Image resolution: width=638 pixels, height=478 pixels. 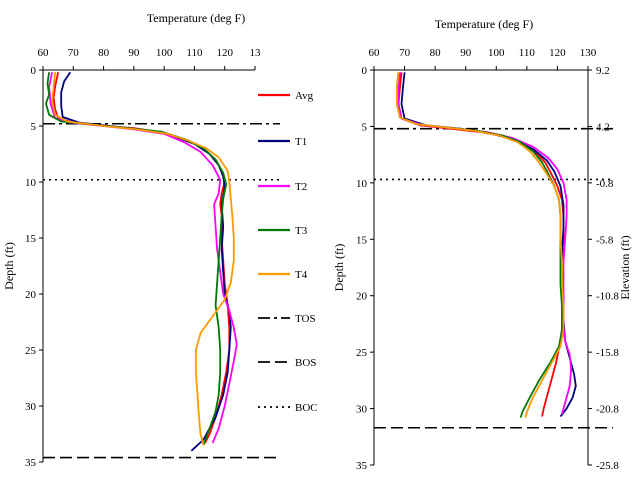 What do you see at coordinates (301, 275) in the screenshot?
I see `legend-label-t4: T4` at bounding box center [301, 275].